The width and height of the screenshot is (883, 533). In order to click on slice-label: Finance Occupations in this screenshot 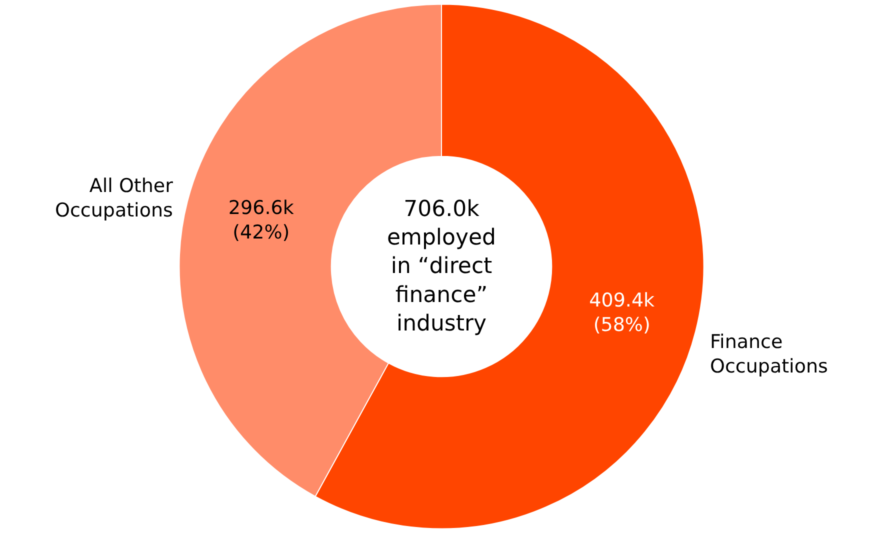, I will do `click(769, 354)`.